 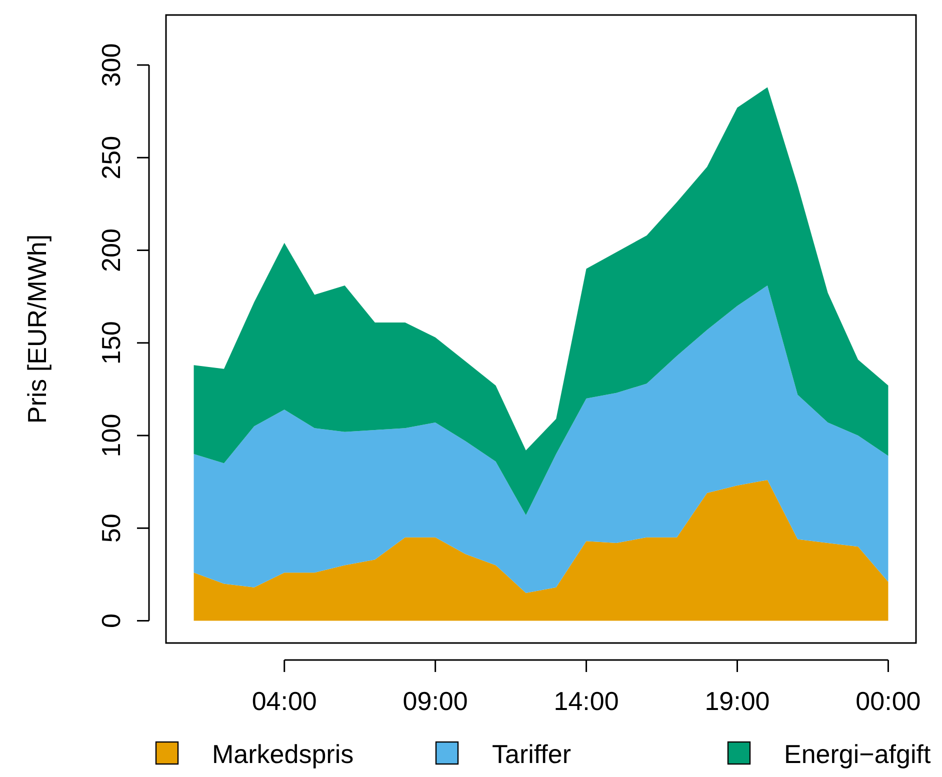 What do you see at coordinates (435, 701) in the screenshot?
I see `x-tick-label: 09:00` at bounding box center [435, 701].